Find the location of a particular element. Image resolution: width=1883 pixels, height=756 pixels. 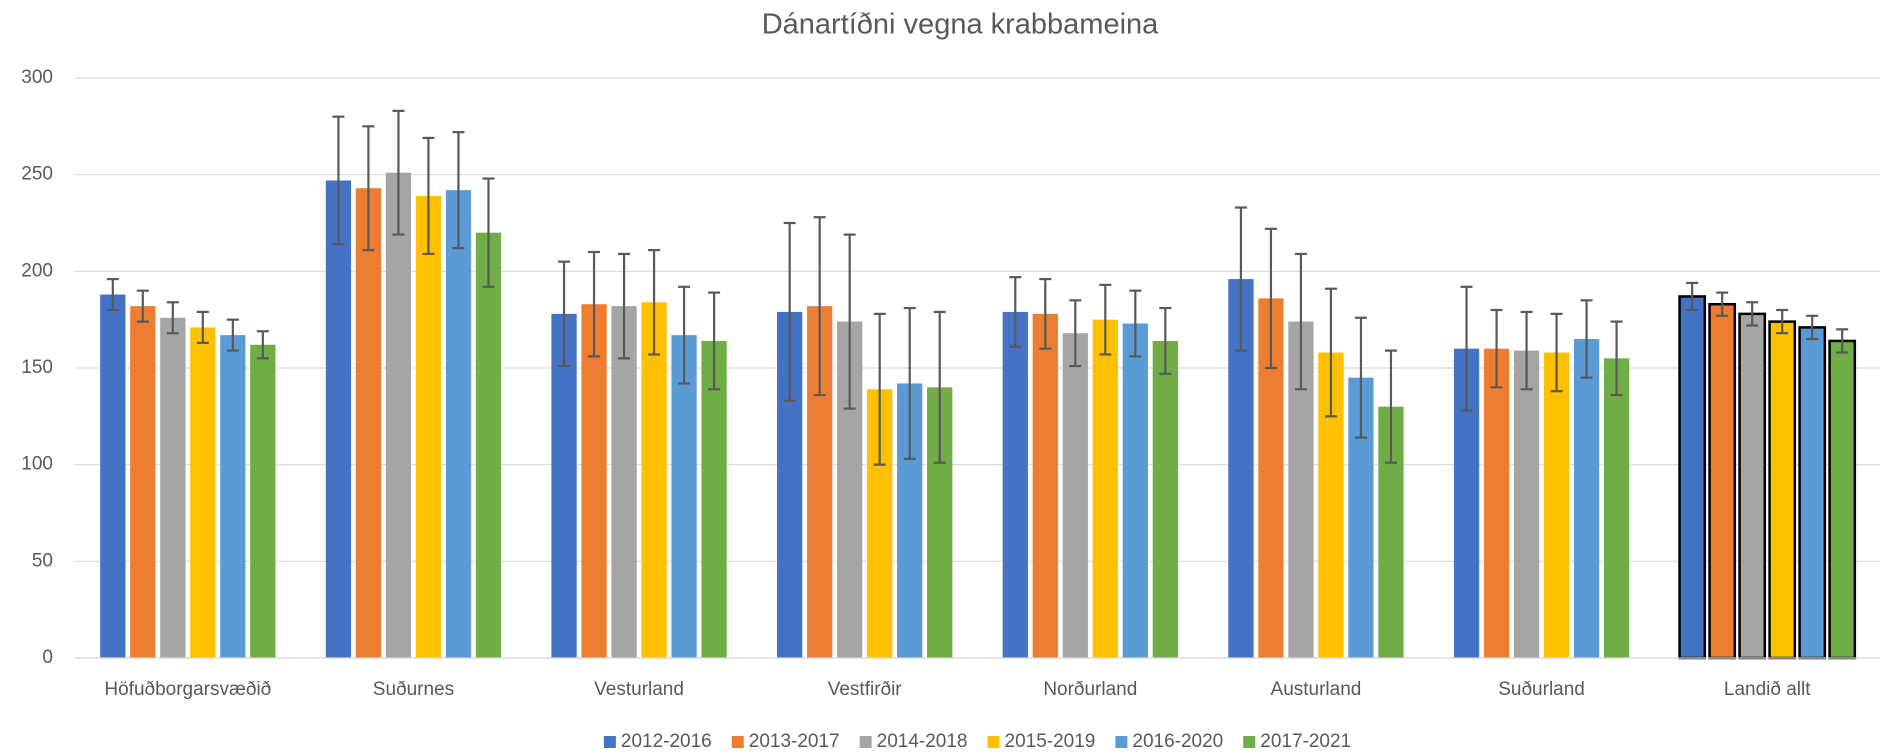

legend-label: 2012-2016 is located at coordinates (666, 741).